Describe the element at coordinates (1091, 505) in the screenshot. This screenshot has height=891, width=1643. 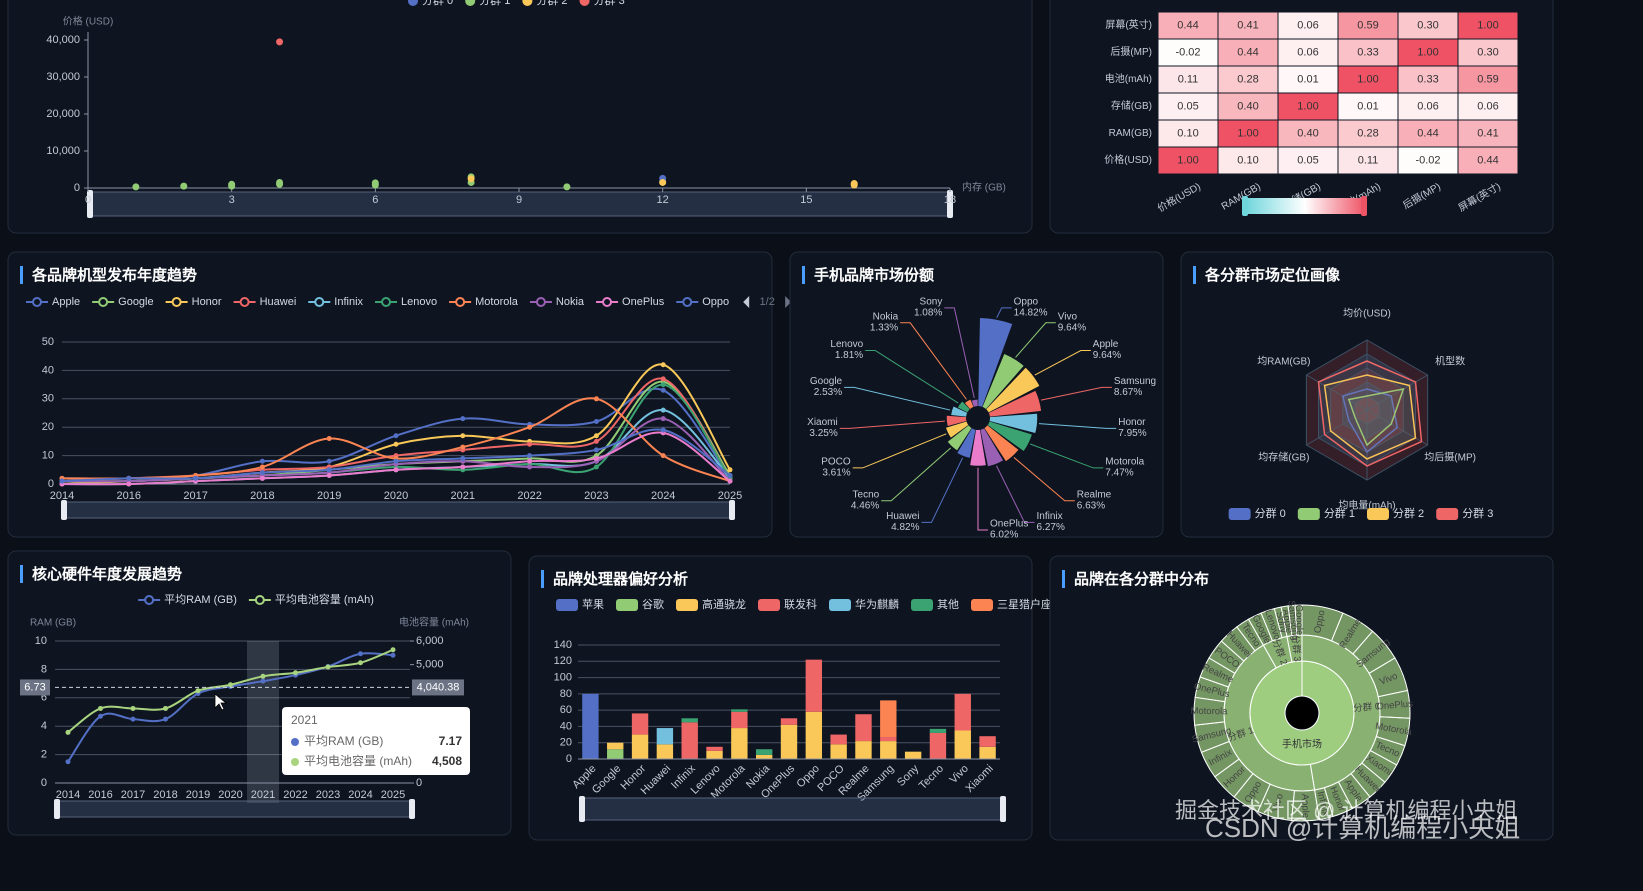
I see `slice-value: 6.63%` at that location.